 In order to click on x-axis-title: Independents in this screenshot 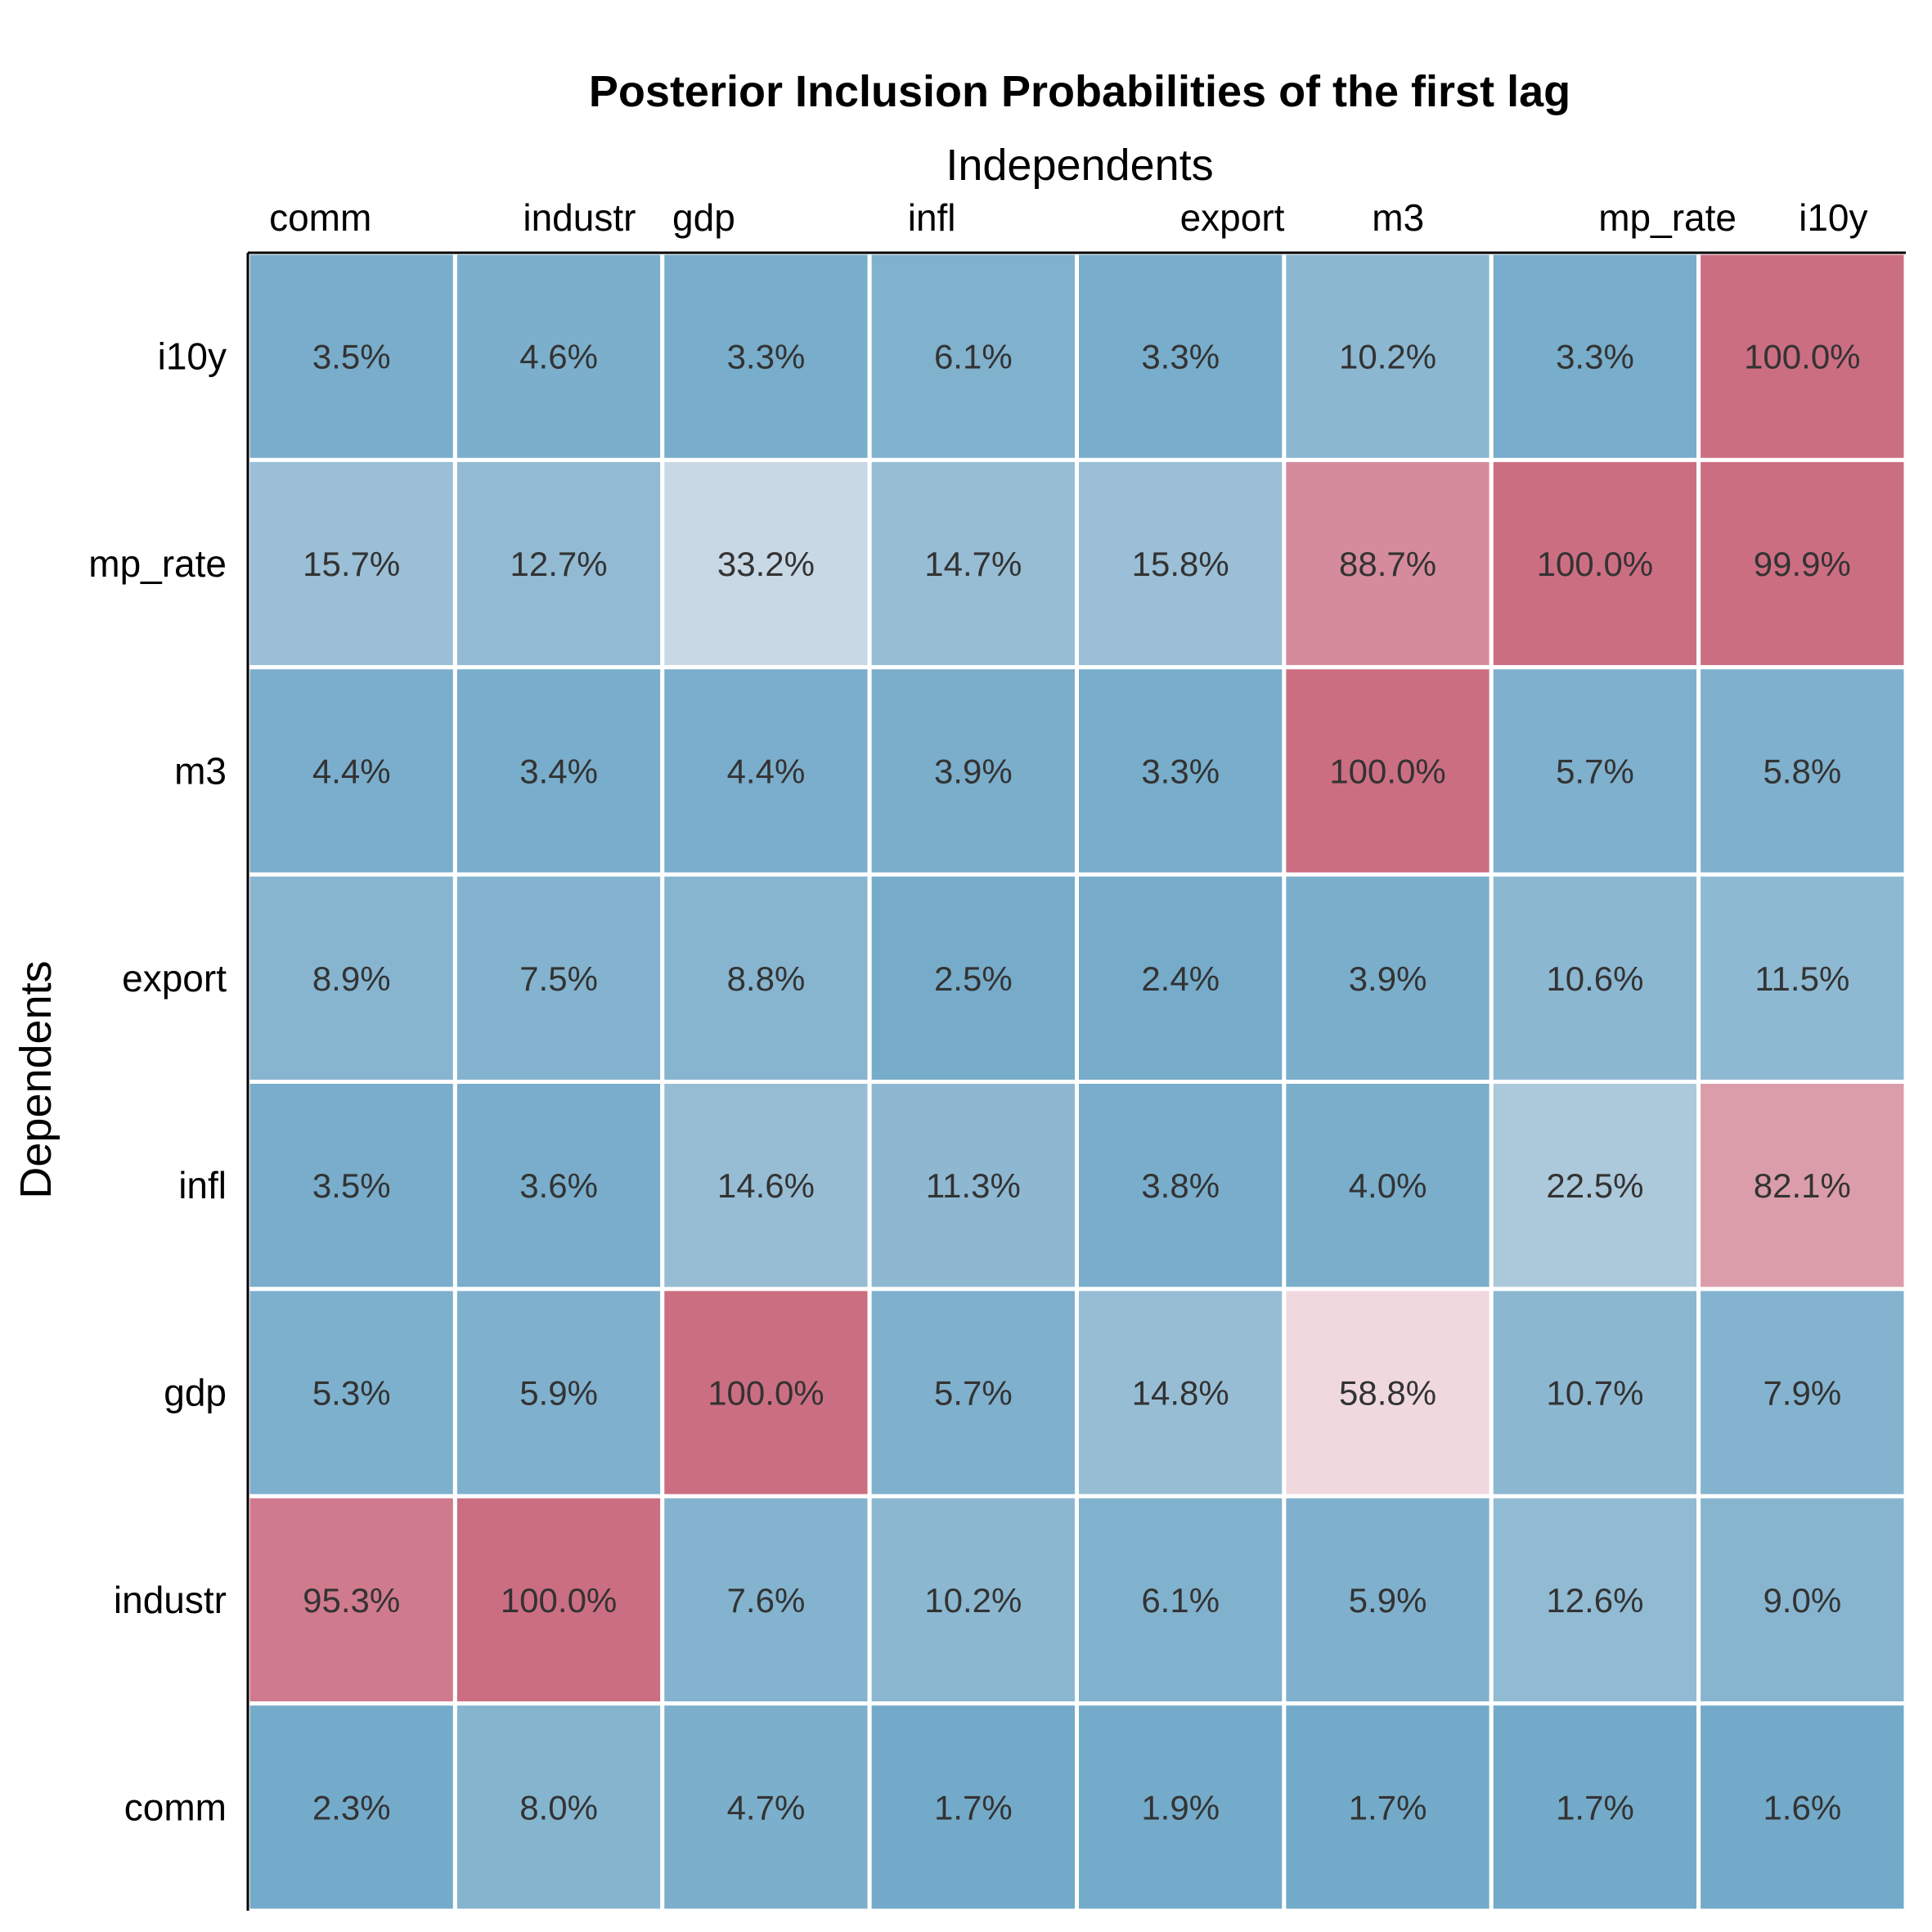, I will do `click(1079, 165)`.